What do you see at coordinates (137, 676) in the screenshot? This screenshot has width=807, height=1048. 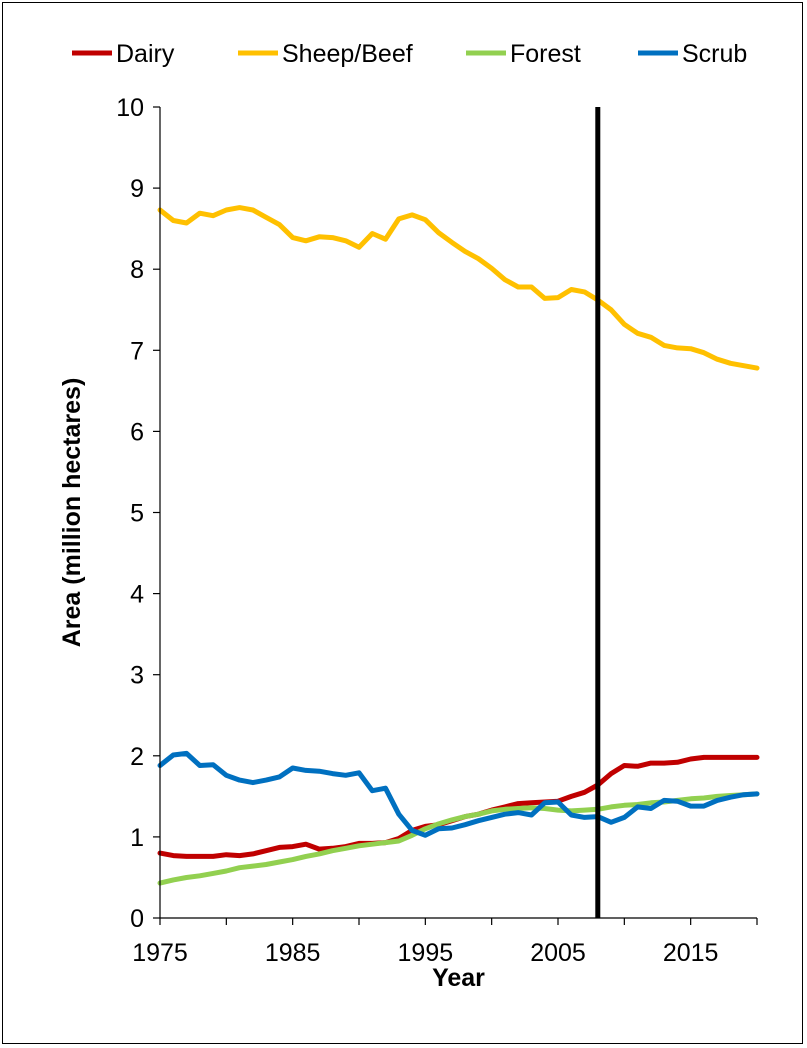 I see `y-tick-label: 3` at bounding box center [137, 676].